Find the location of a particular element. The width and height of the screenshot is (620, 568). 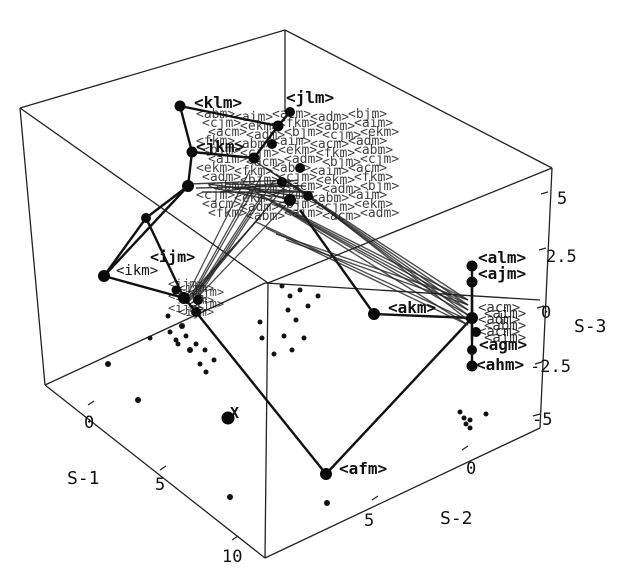

cluster-label-9: <aim> is located at coordinates (373, 123).